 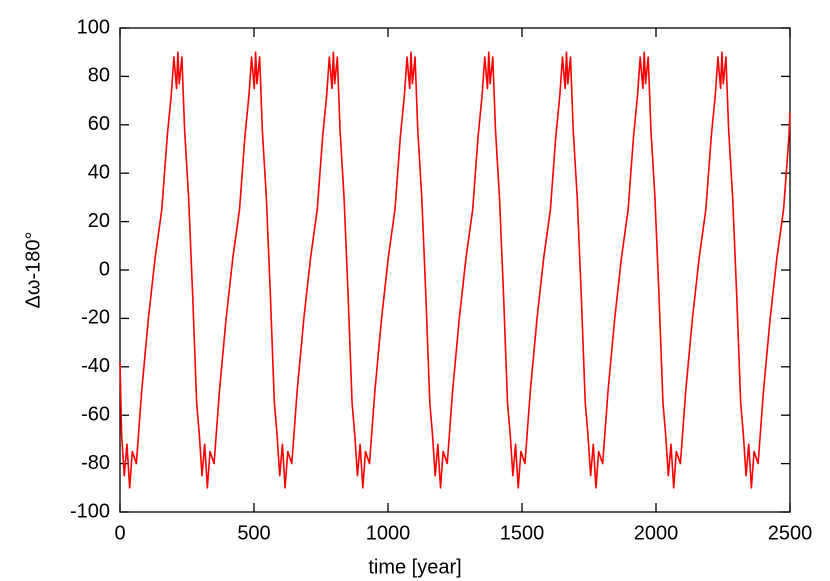 What do you see at coordinates (99, 124) in the screenshot?
I see `y-tick-label: 60` at bounding box center [99, 124].